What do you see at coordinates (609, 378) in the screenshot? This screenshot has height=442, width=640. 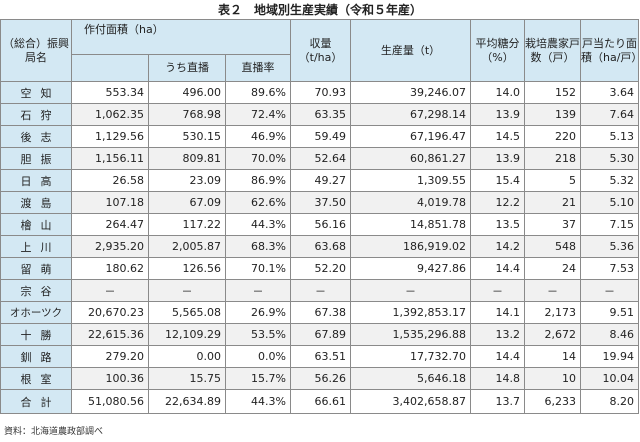 I see `cell-per: 10.04` at bounding box center [609, 378].